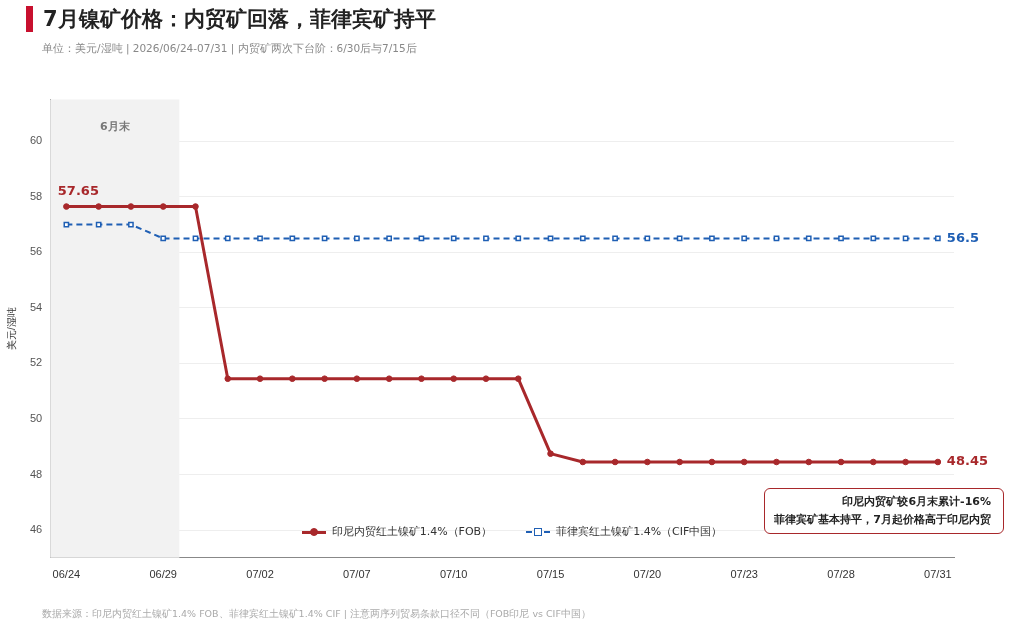 The width and height of the screenshot is (1024, 628). Describe the element at coordinates (647, 574) in the screenshot. I see `x-tick-label: 07/20` at that location.